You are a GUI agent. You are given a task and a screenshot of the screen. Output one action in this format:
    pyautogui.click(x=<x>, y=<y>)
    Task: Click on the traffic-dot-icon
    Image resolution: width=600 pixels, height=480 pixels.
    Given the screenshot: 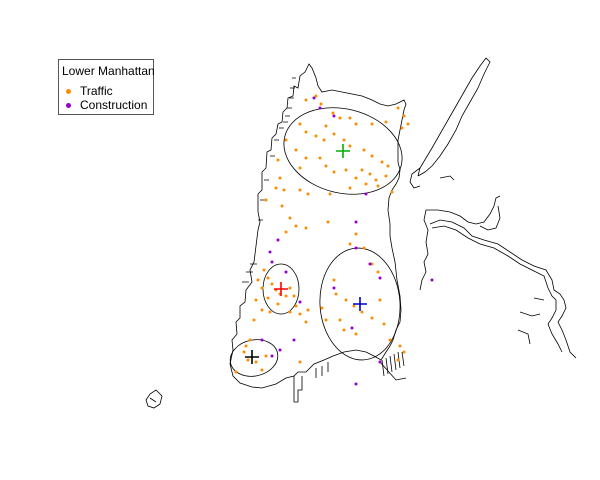 What is the action you would take?
    pyautogui.click(x=68, y=91)
    